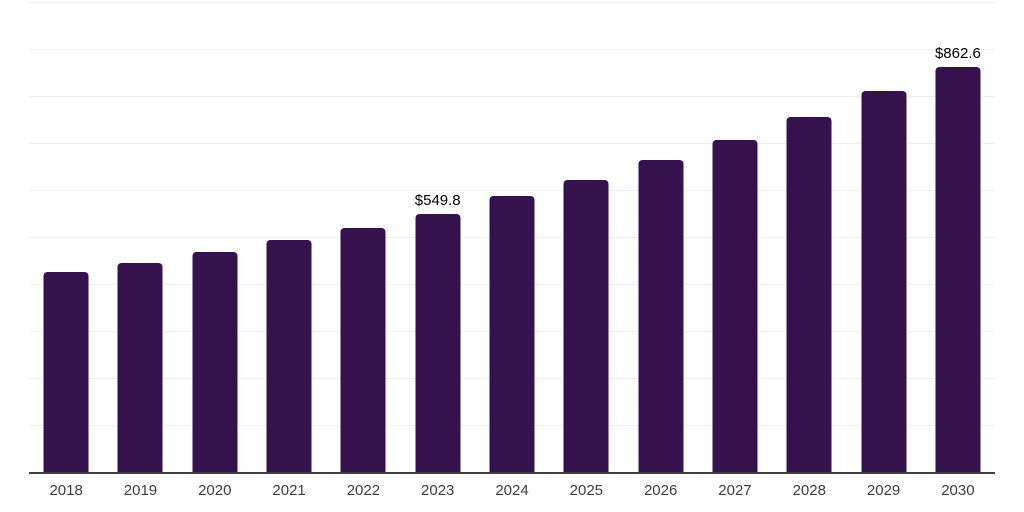 The width and height of the screenshot is (1024, 512). Describe the element at coordinates (438, 342) in the screenshot. I see `bar-2023` at that location.